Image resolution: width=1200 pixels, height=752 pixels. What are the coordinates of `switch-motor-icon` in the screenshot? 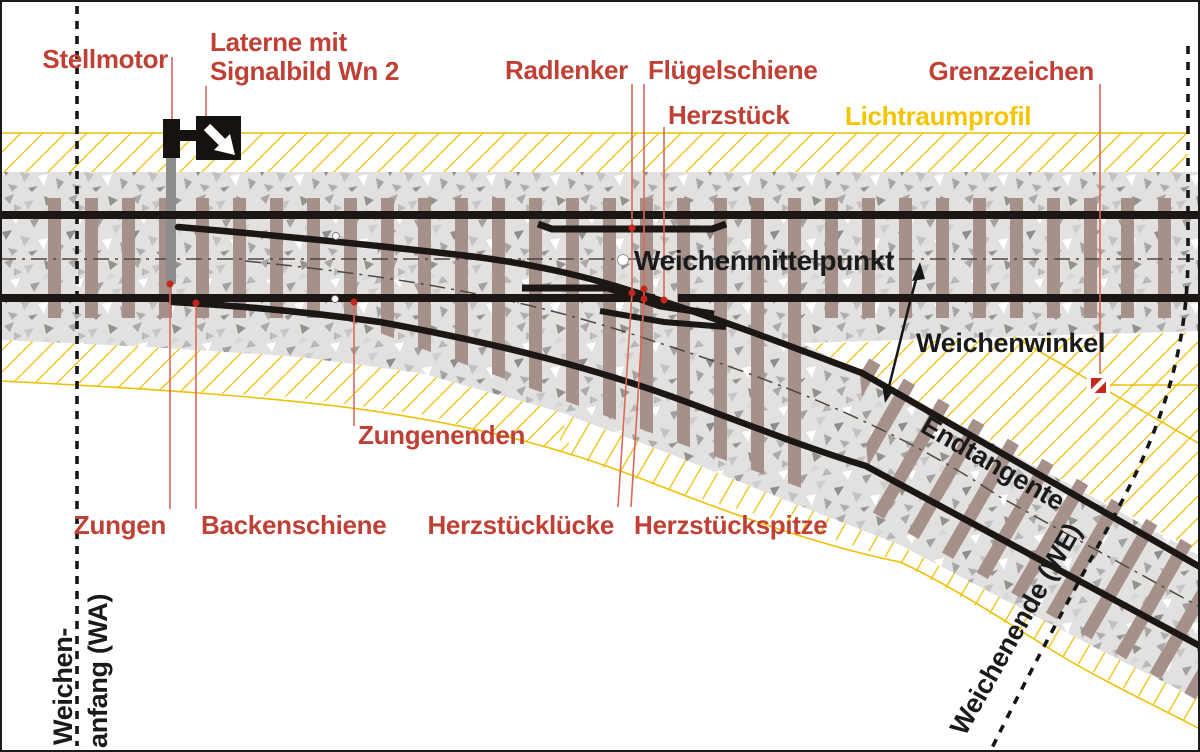 It's located at (179, 138).